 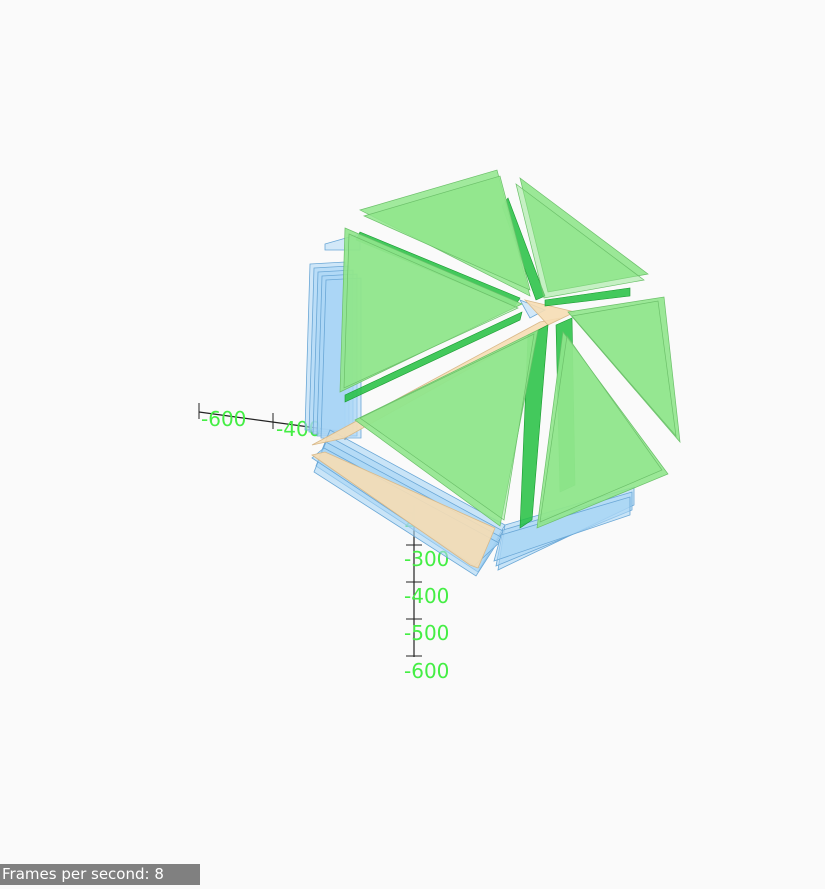 I want to click on y-tick-label: -500, so click(x=426, y=633).